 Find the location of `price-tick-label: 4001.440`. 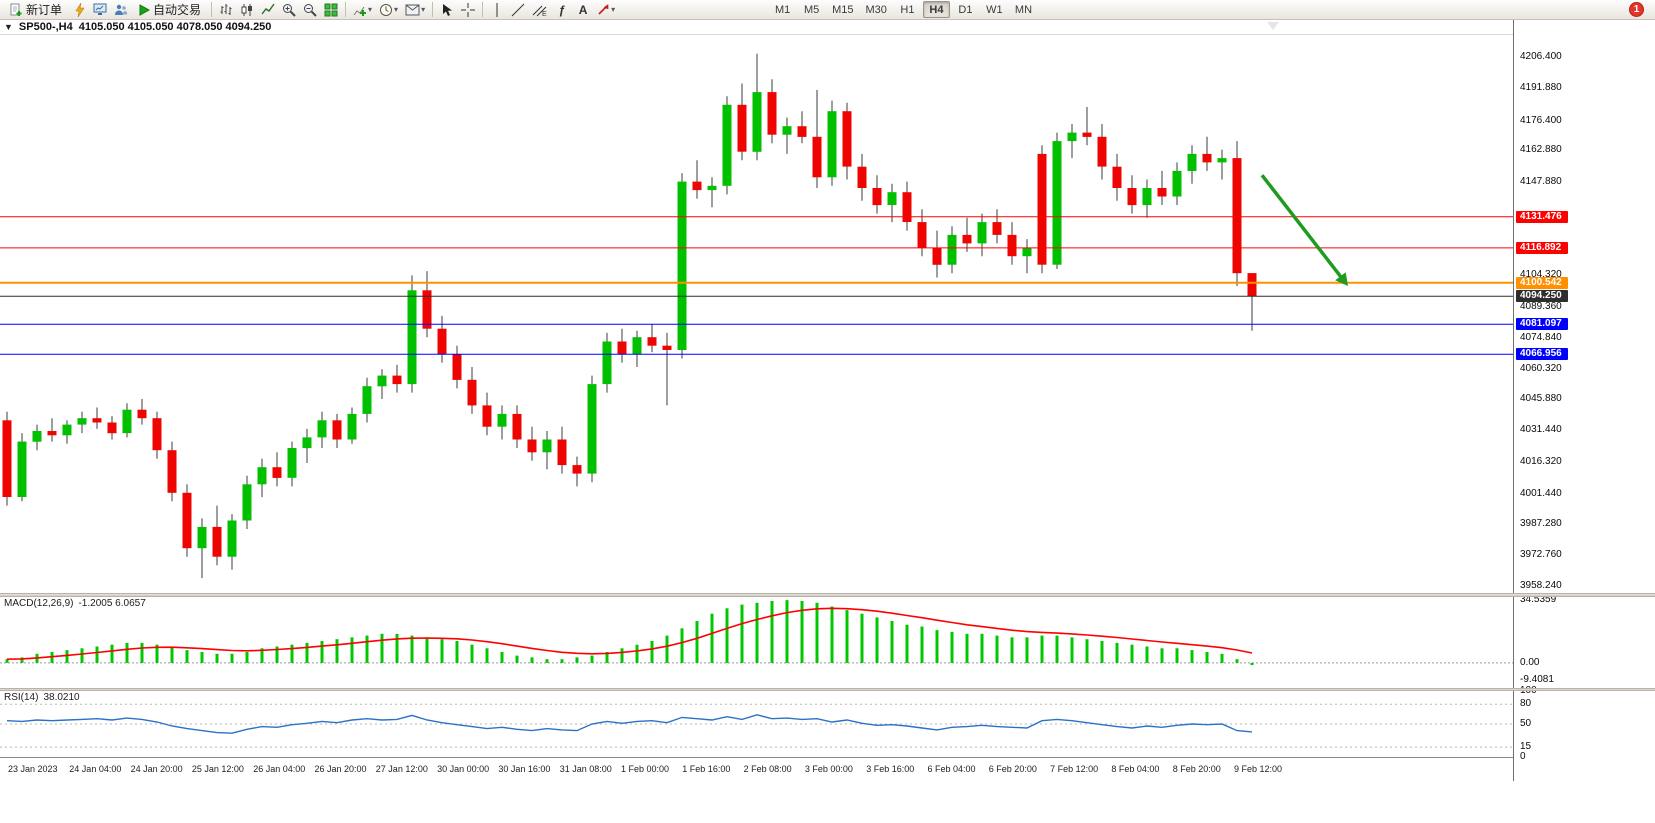

price-tick-label: 4001.440 is located at coordinates (1541, 493).